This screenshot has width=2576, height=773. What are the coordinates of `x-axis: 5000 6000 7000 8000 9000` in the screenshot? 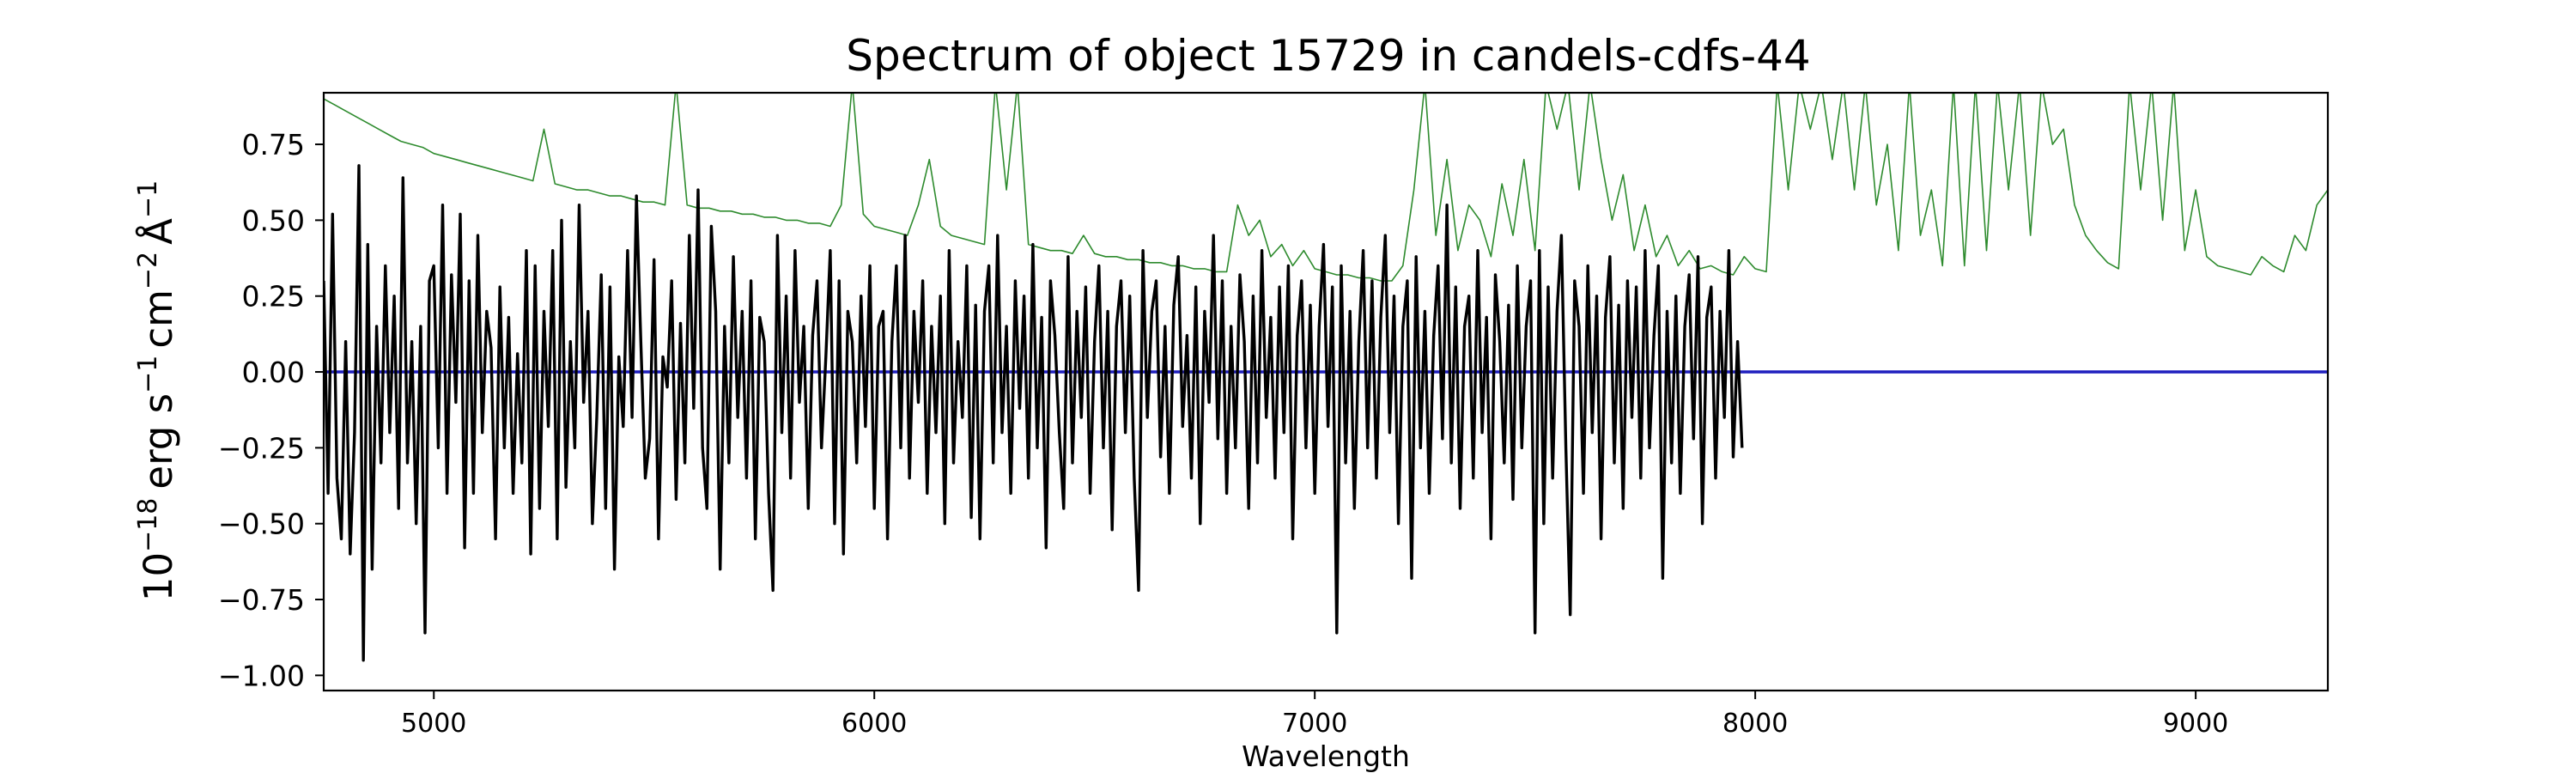 It's located at (1314, 715).